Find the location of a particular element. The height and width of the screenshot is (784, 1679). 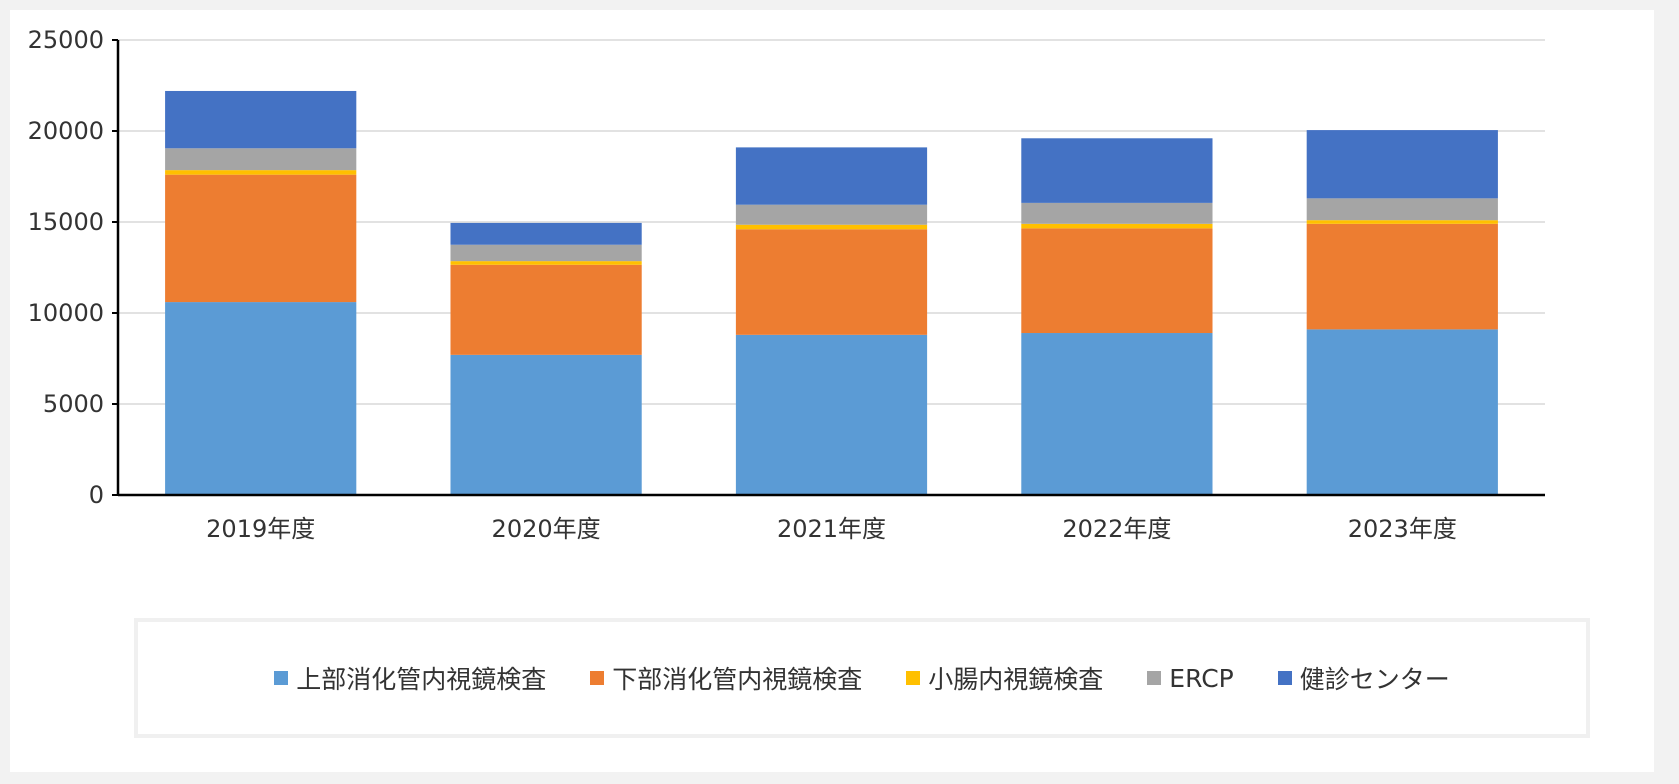

x-category-label: 2021年度 is located at coordinates (831, 529).